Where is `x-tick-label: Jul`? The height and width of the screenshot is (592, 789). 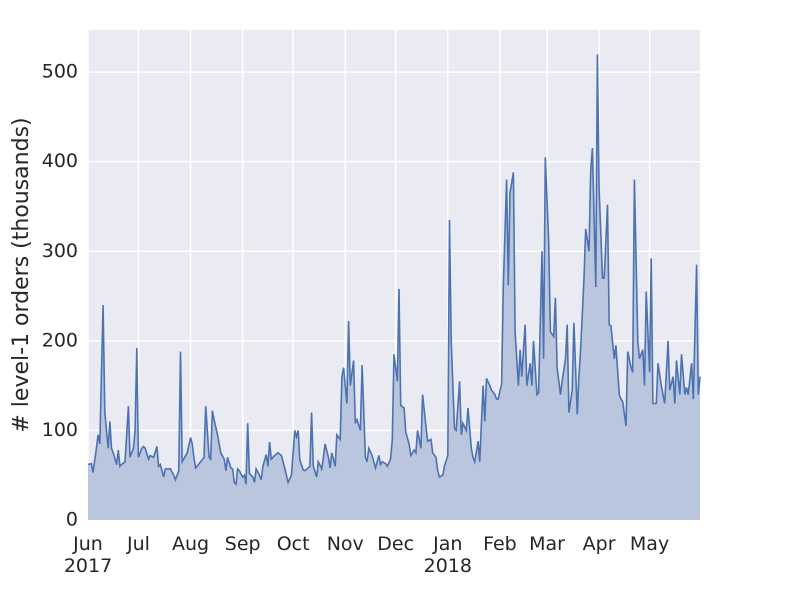
x-tick-label: Jul is located at coordinates (138, 544).